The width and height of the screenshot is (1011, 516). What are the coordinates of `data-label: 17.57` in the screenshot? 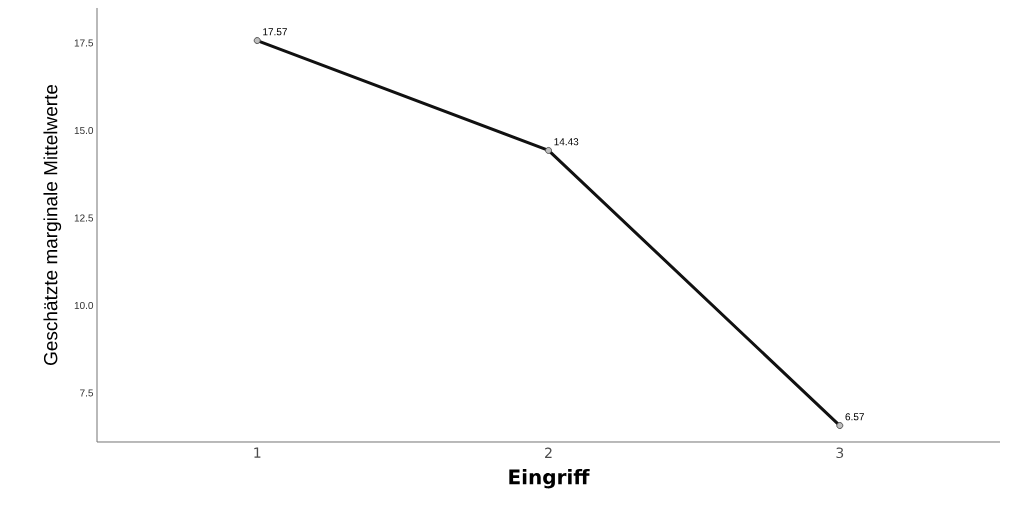 It's located at (275, 32).